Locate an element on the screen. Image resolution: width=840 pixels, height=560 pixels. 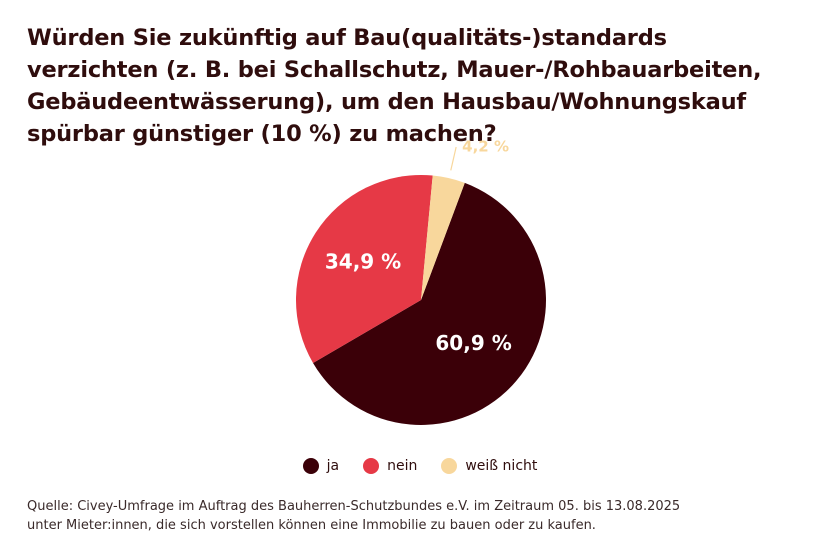
legend: ja nein weiß nicht is located at coordinates (420, 466).